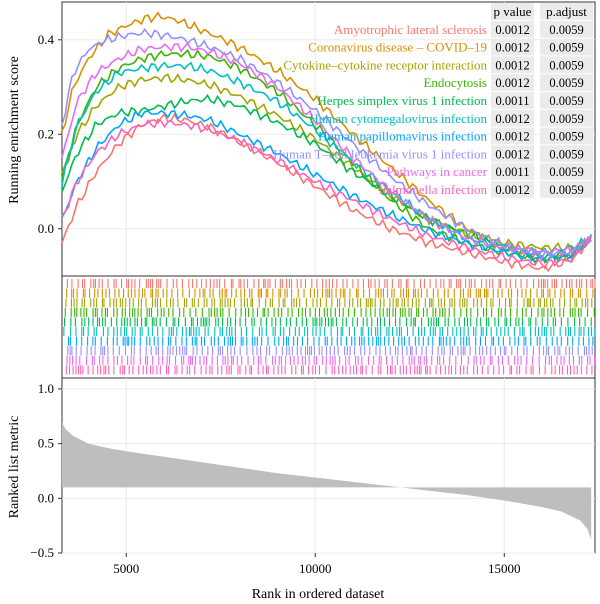 This screenshot has width=600, height=604. What do you see at coordinates (46, 443) in the screenshot?
I see `bottom-y-tick-label: 0.5` at bounding box center [46, 443].